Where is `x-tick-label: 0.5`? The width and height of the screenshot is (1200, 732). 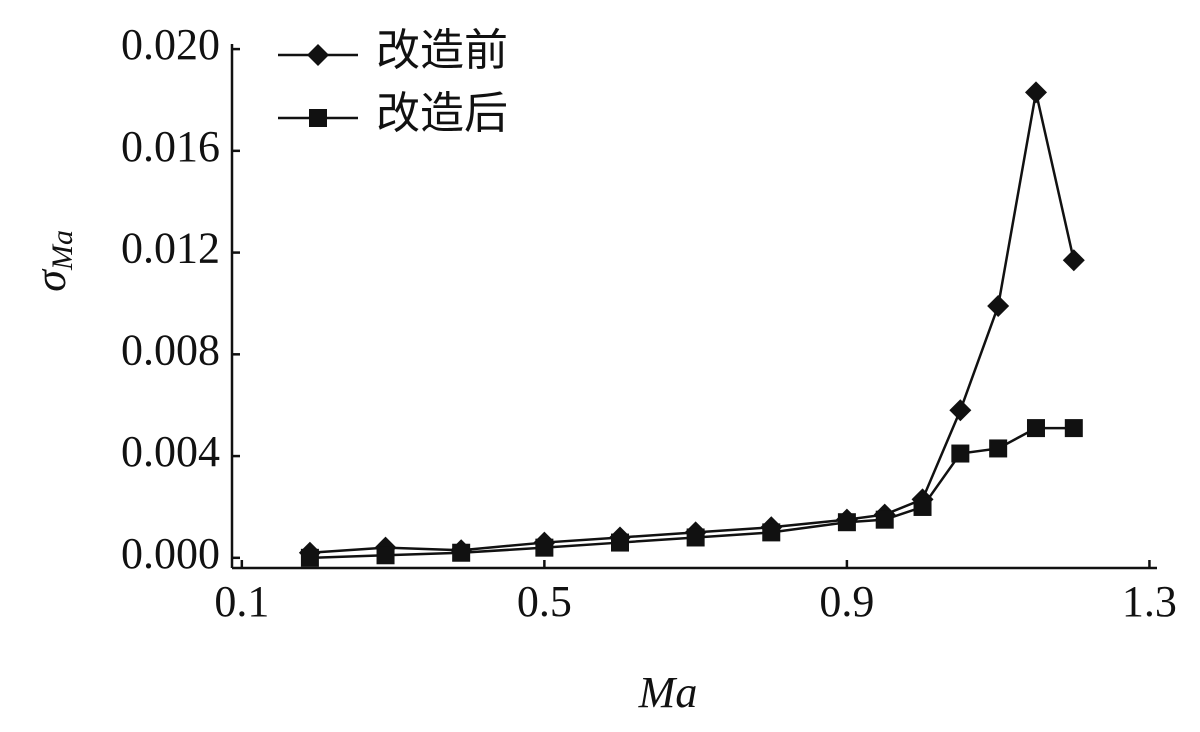
x-tick-label: 0.5 is located at coordinates (544, 601).